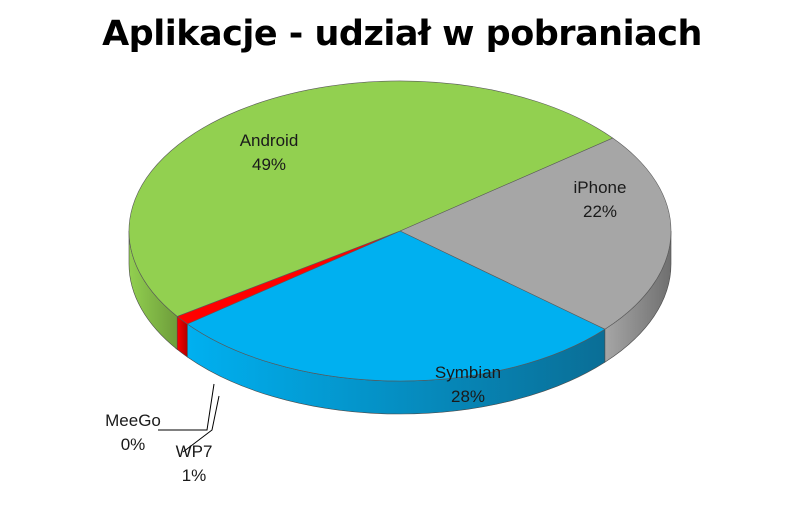 This screenshot has height=520, width=804. I want to click on leader-line-wp7, so click(201, 424).